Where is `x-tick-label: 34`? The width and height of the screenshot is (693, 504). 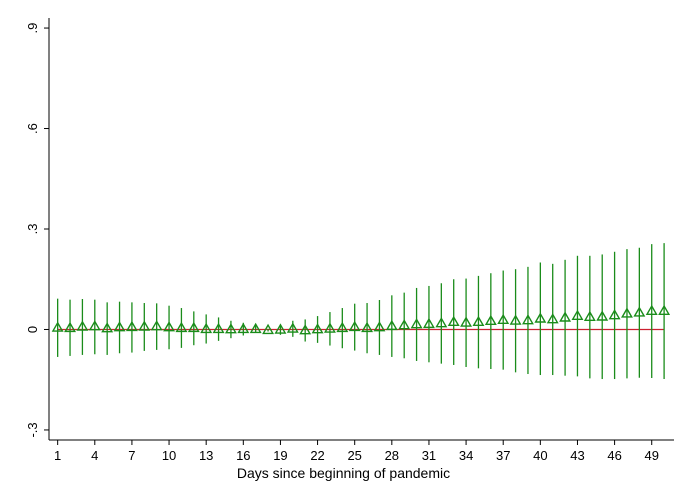 x-tick-label: 34 is located at coordinates (466, 455).